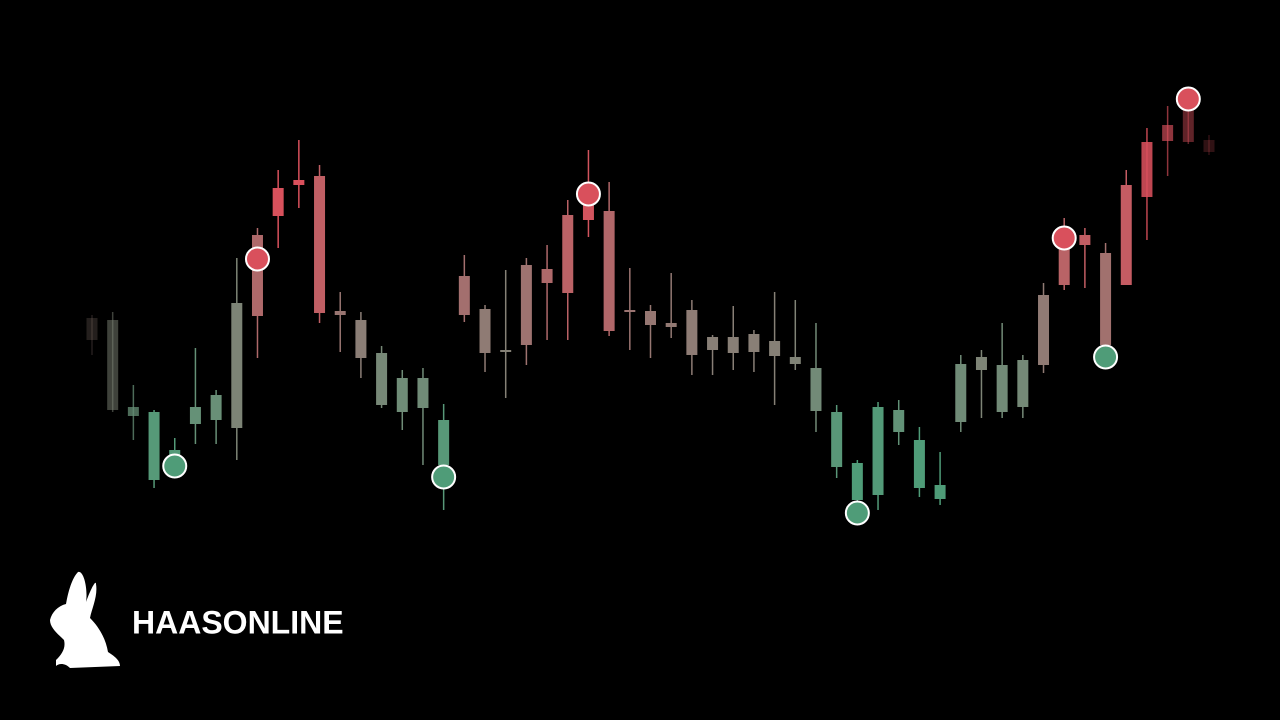 Image resolution: width=1280 pixels, height=720 pixels. I want to click on rabbit-icon, so click(85, 619).